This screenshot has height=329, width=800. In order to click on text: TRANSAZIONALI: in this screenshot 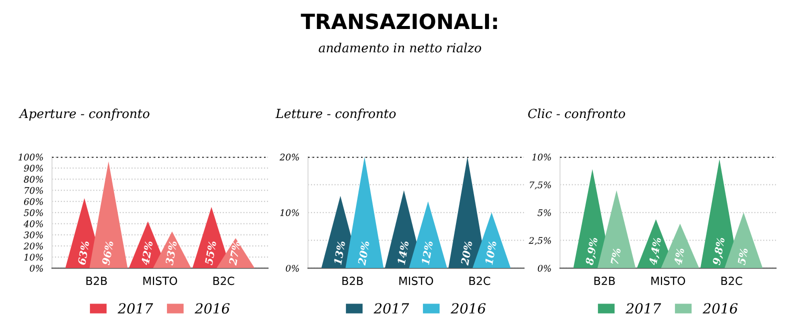, I will do `click(398, 22)`.